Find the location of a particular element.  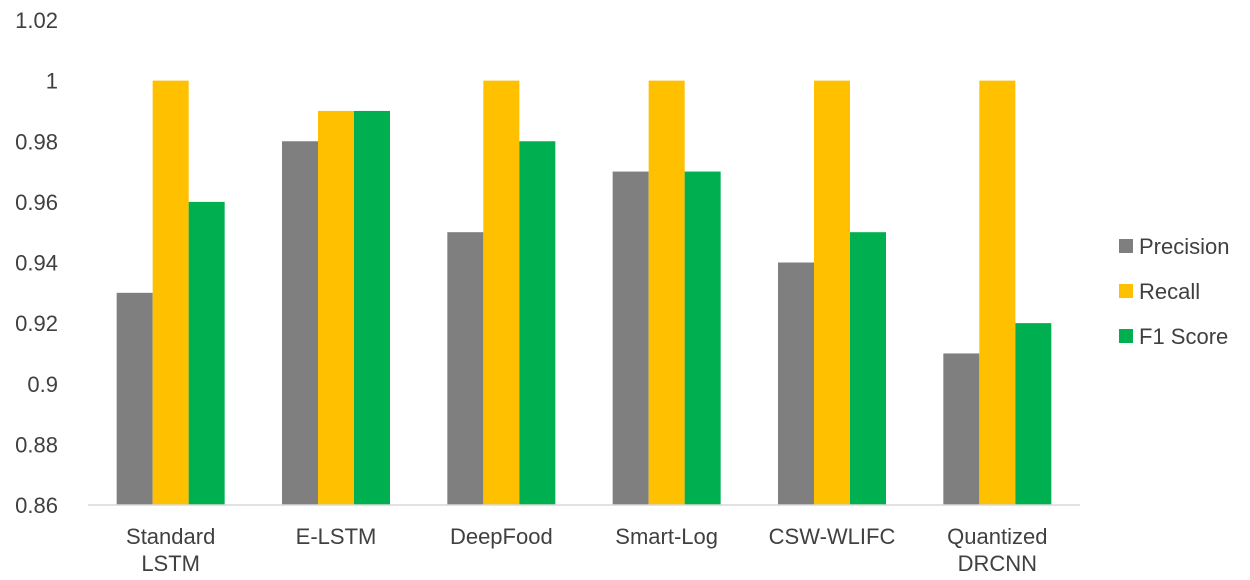

x-tick-label: Standard is located at coordinates (170, 536).